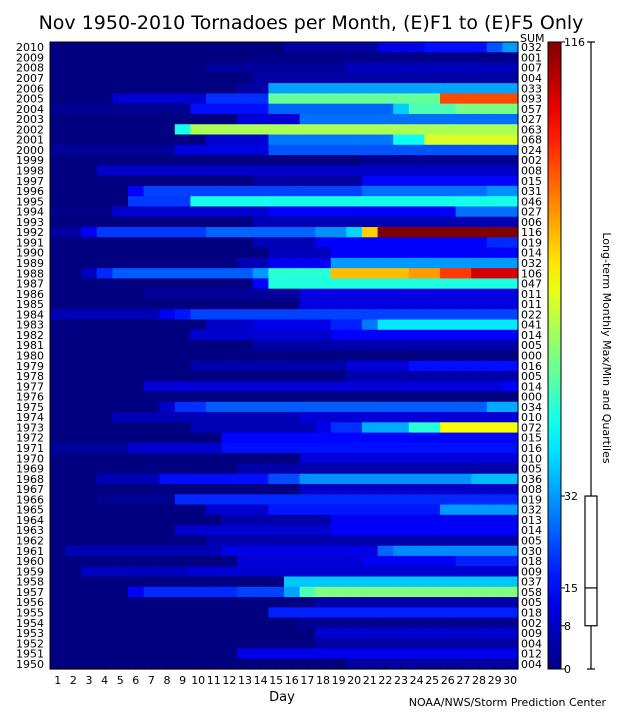 The image size is (622, 712). I want to click on sum-label: 033, so click(531, 88).